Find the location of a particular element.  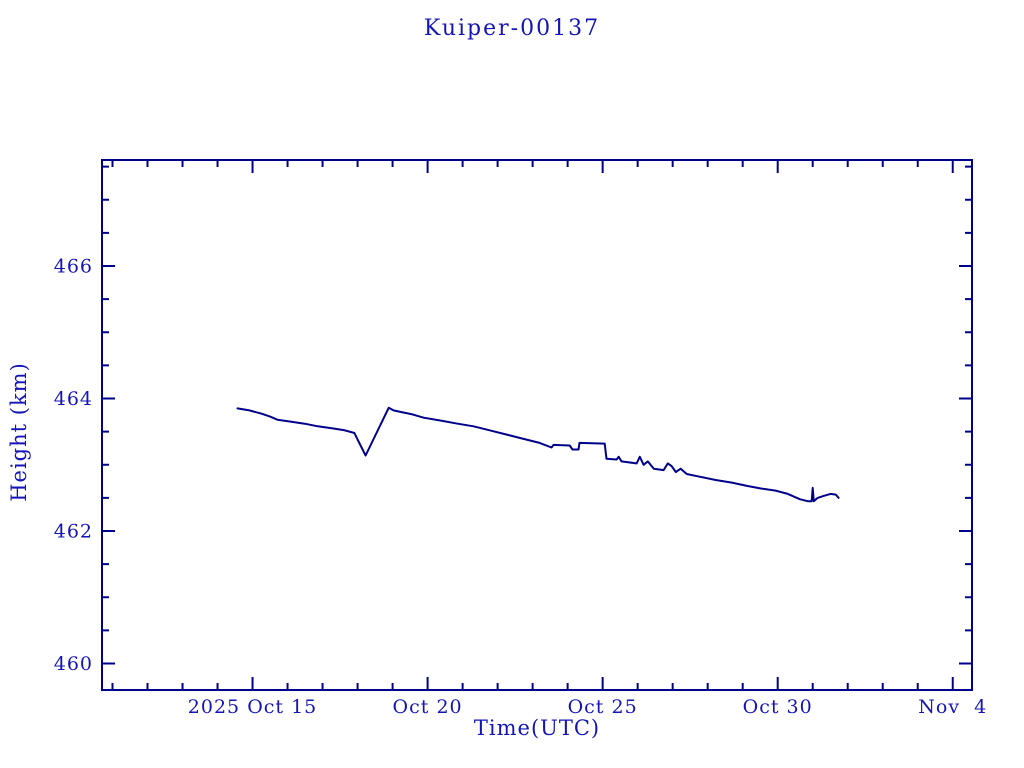

x-tick-label: Nov 4 is located at coordinates (952, 707).